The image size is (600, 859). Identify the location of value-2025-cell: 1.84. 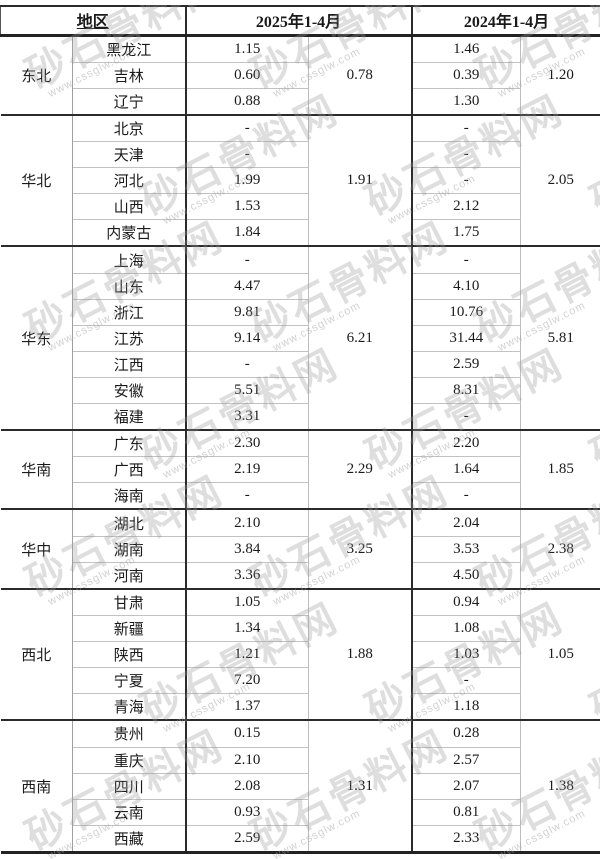
(247, 233).